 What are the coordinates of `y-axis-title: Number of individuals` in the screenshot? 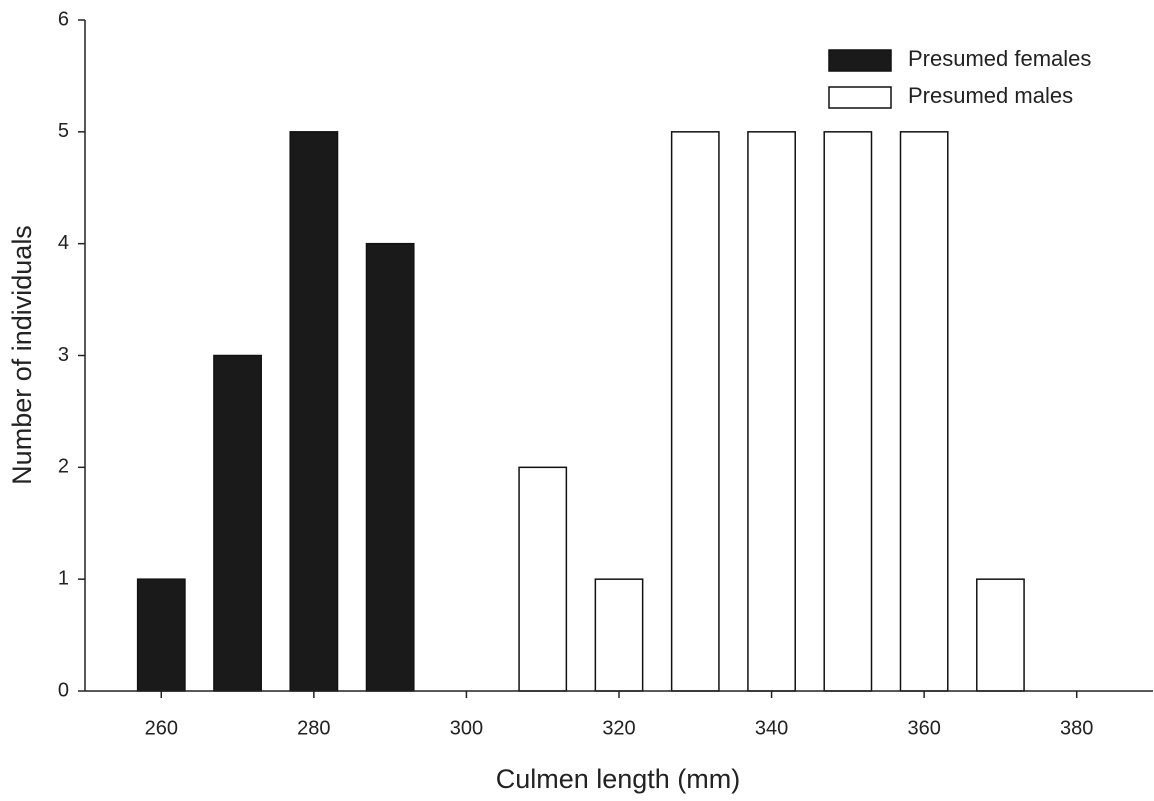 It's located at (22, 355).